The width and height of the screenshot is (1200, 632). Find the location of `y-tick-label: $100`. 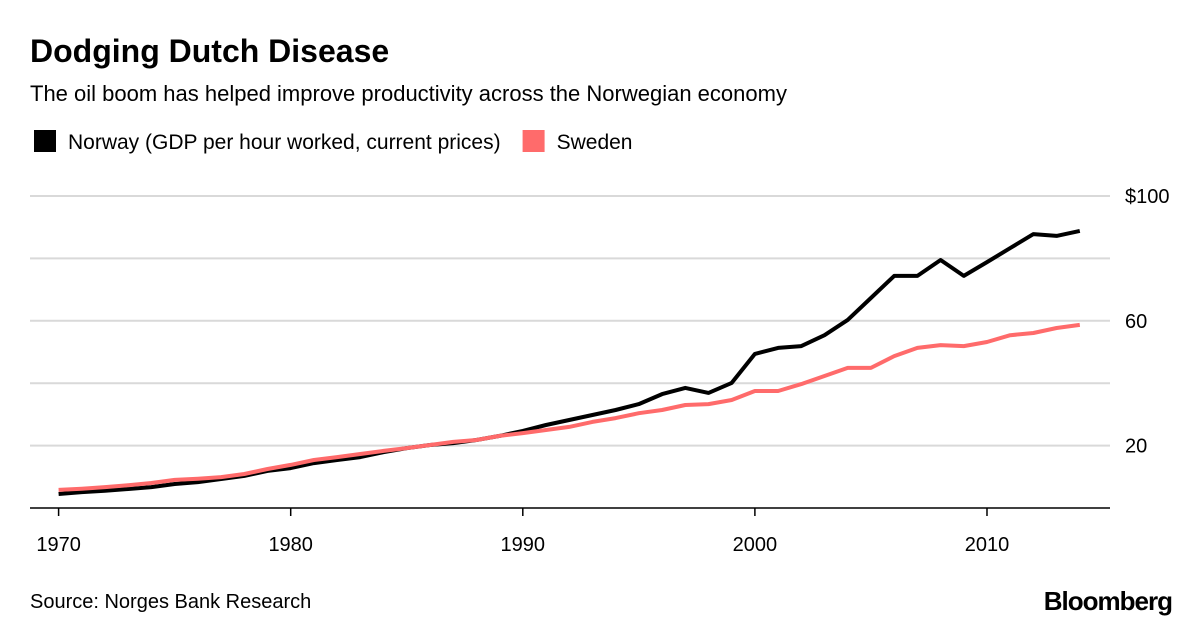

y-tick-label: $100 is located at coordinates (1147, 197).